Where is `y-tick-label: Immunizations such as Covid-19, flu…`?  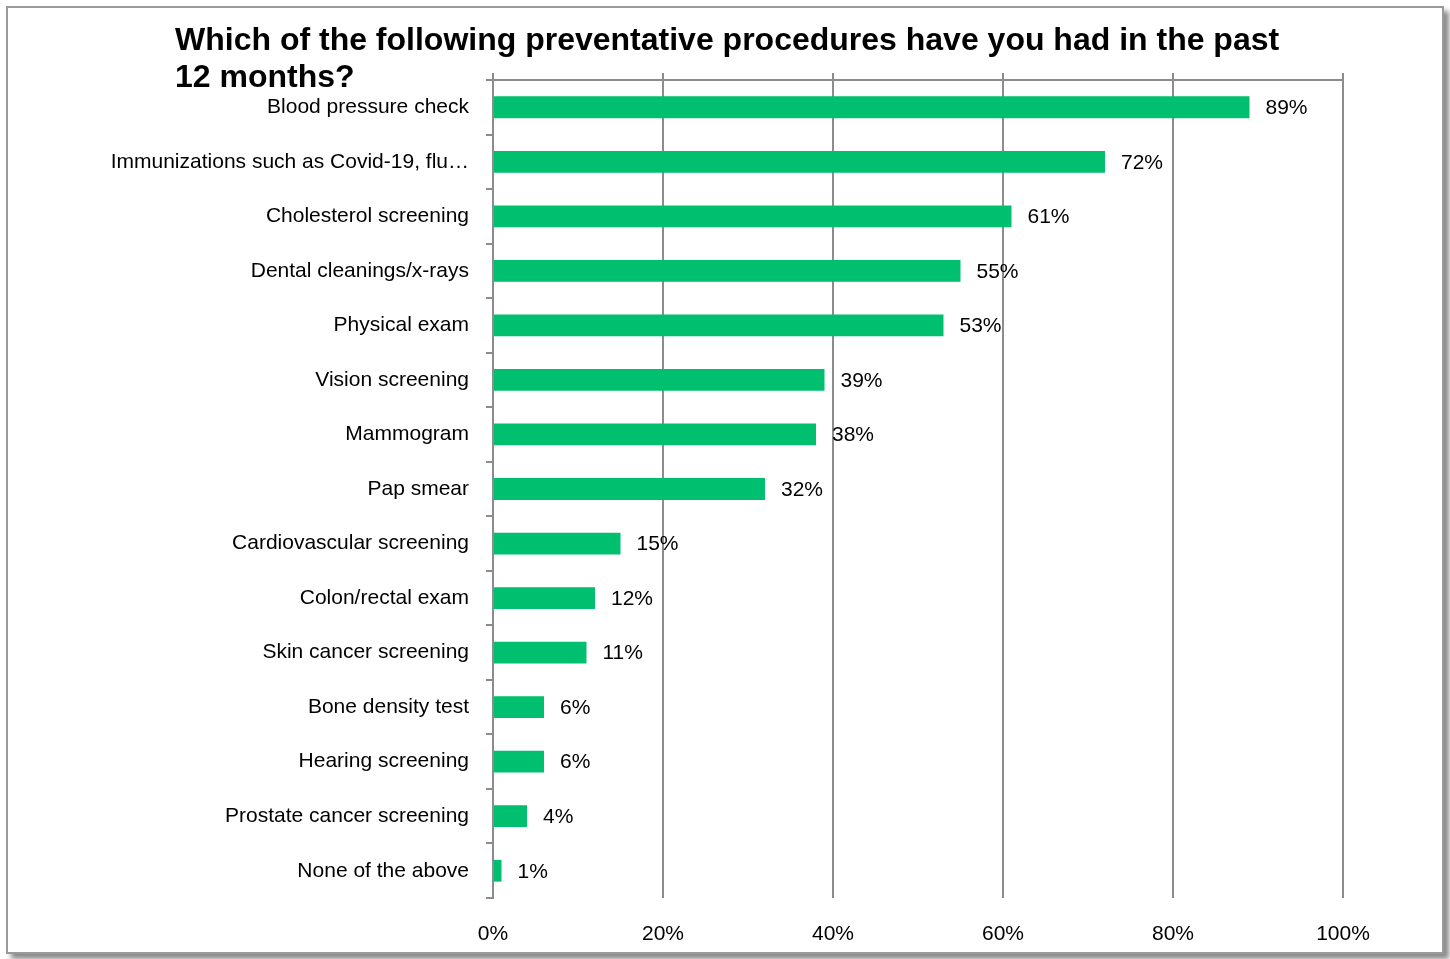 y-tick-label: Immunizations such as Covid-19, flu… is located at coordinates (289, 160).